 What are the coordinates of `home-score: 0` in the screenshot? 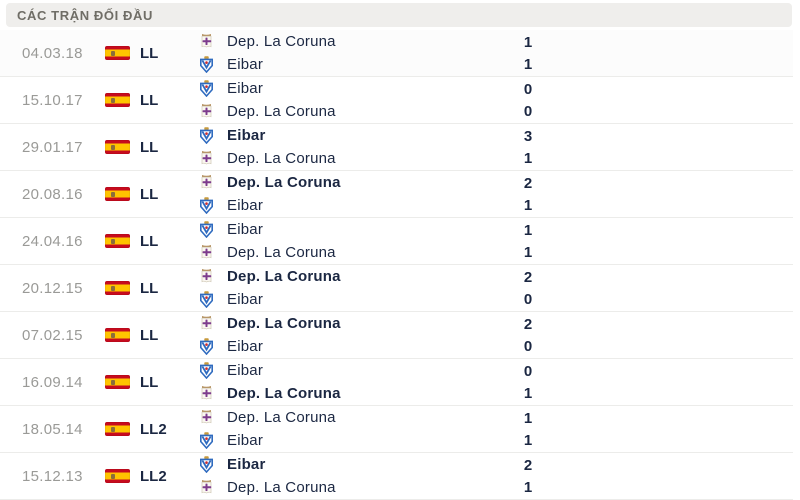 It's located at (528, 371).